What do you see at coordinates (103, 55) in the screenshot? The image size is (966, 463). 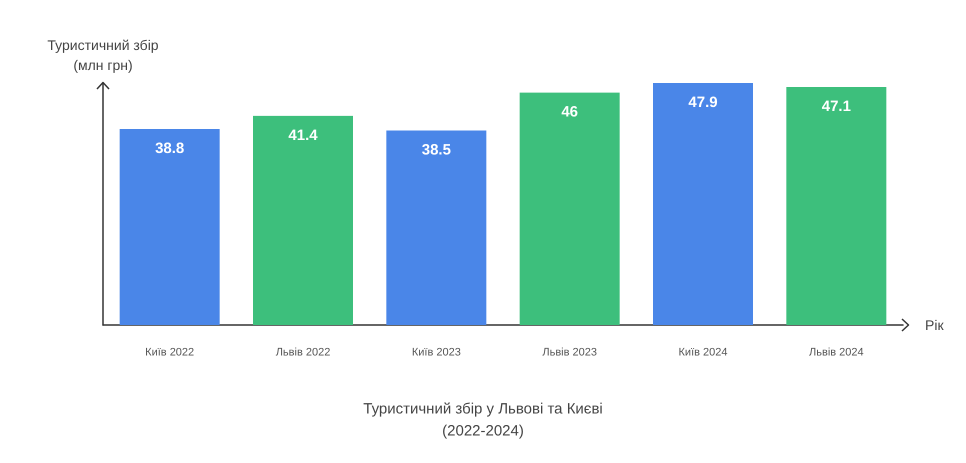 I see `y-axis-title: Туристичний збір (млн грн)` at bounding box center [103, 55].